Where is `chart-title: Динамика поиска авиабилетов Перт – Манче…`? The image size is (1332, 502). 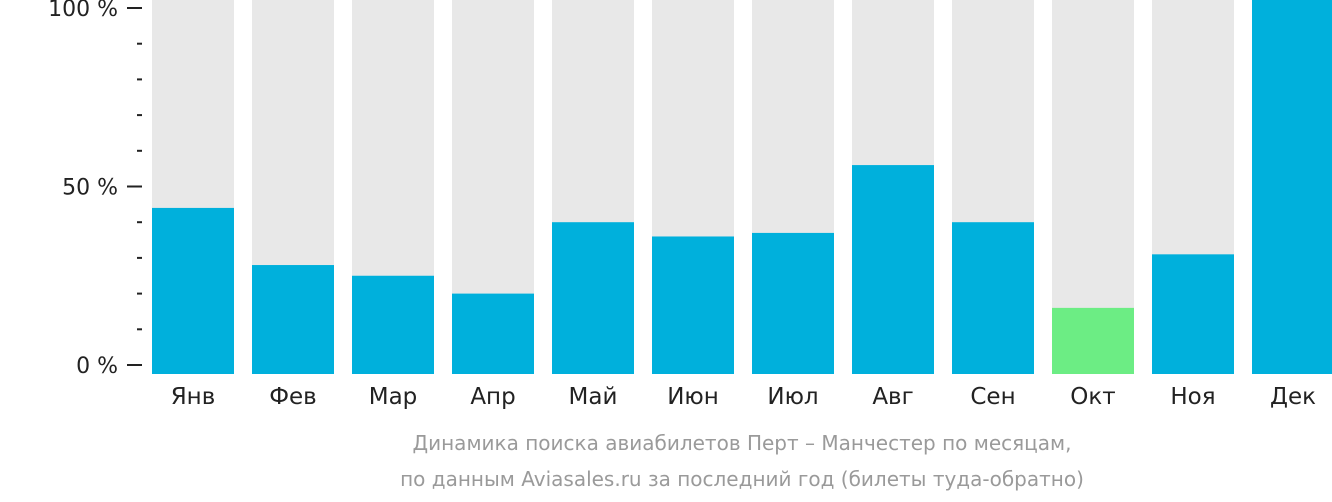 chart-title: Динамика поиска авиабилетов Перт – Манче… is located at coordinates (742, 443).